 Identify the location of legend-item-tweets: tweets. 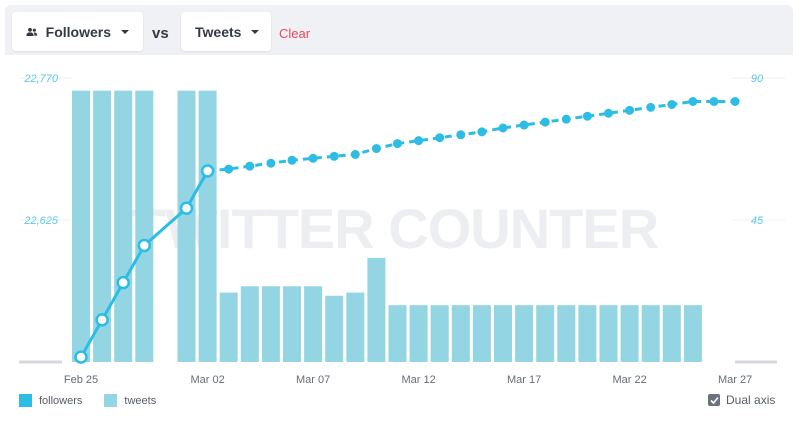
(130, 400).